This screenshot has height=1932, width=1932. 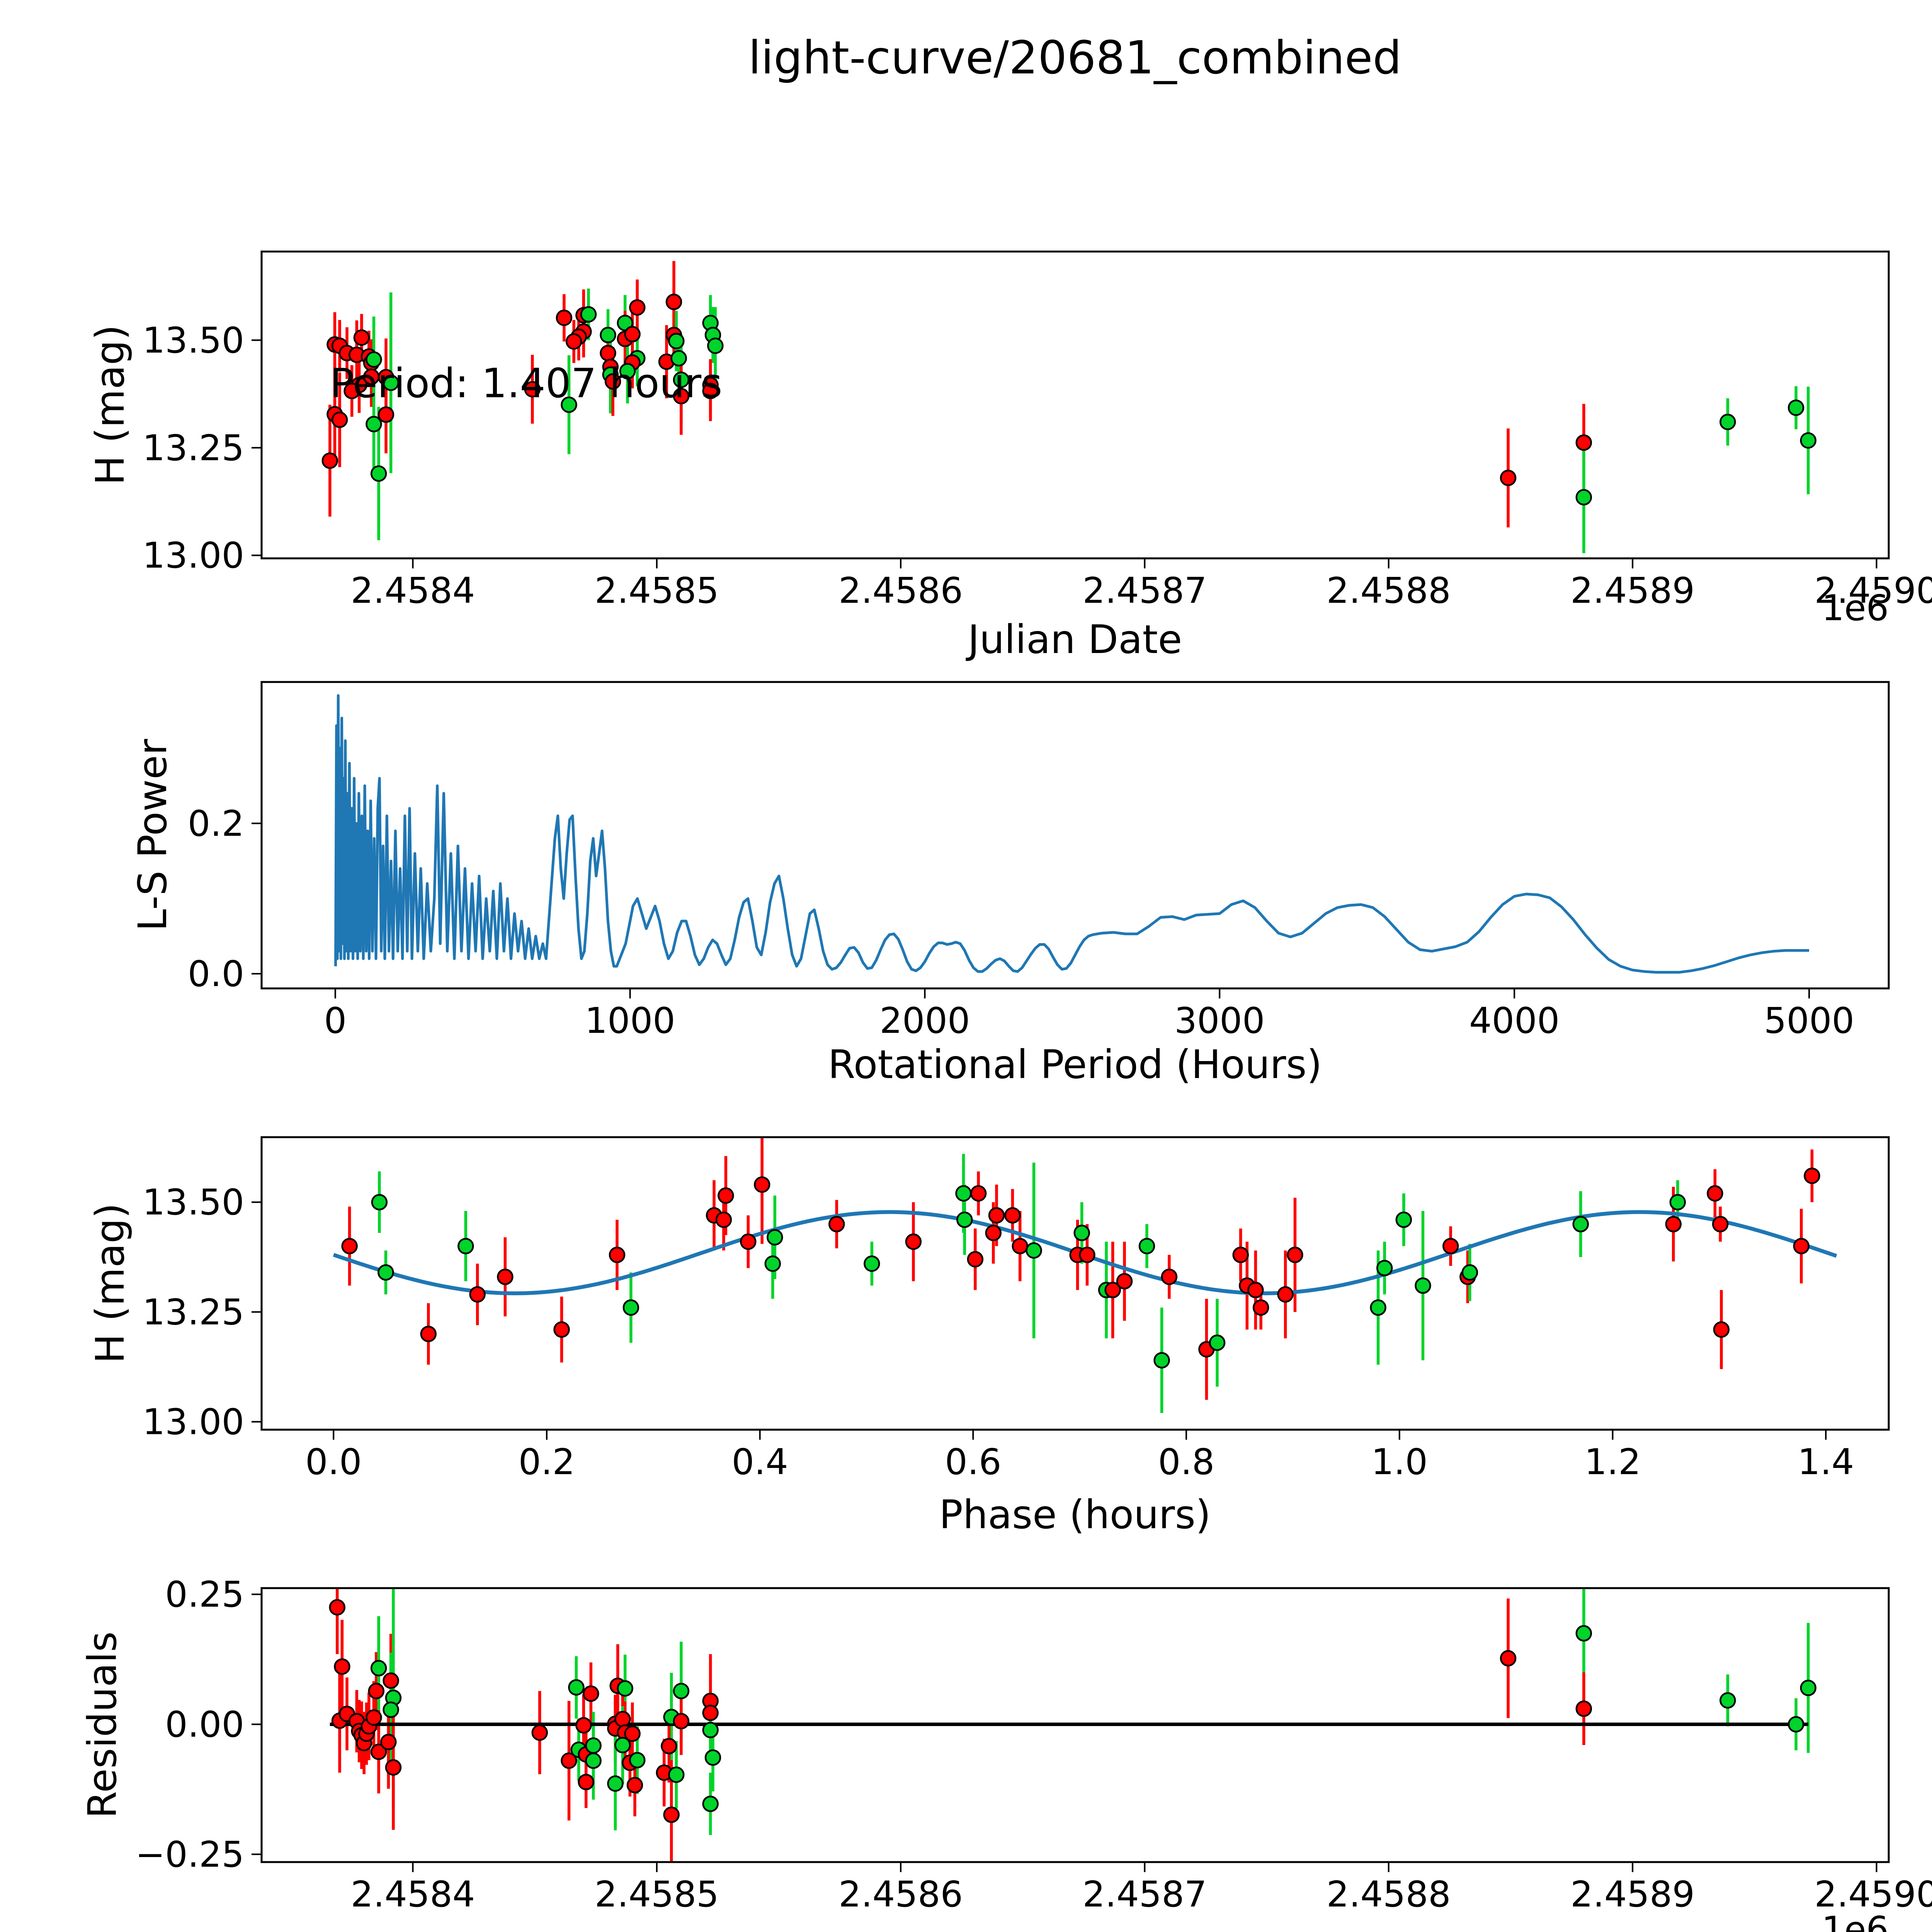 What do you see at coordinates (1515, 1020) in the screenshot?
I see `x-tick-label: 4000` at bounding box center [1515, 1020].